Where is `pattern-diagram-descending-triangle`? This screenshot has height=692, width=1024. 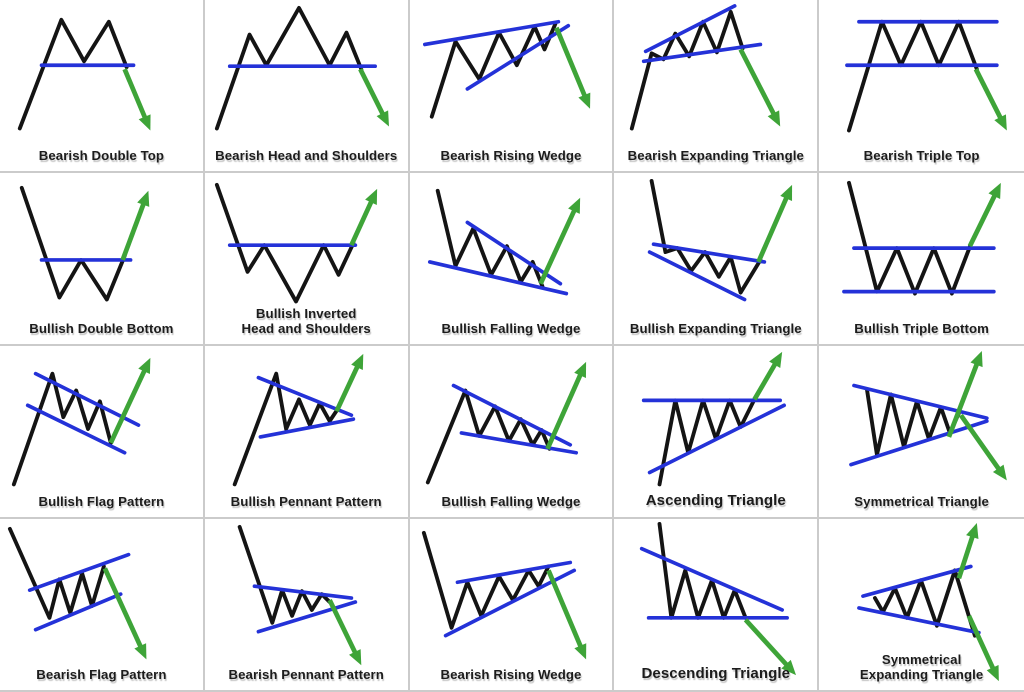 pattern-diagram-descending-triangle is located at coordinates (718, 599).